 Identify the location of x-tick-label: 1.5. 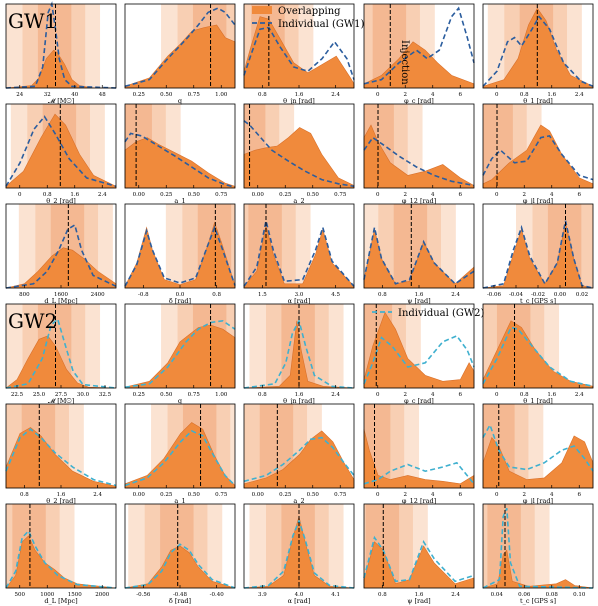
(262, 295).